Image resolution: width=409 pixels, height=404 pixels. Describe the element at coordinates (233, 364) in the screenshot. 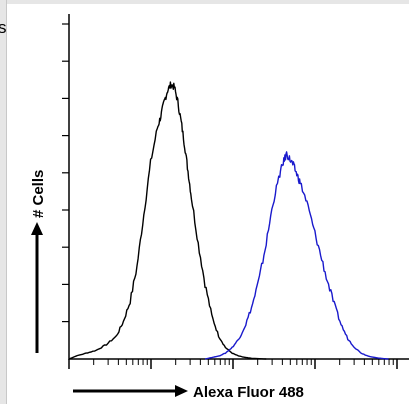

I see `x-ticks` at that location.